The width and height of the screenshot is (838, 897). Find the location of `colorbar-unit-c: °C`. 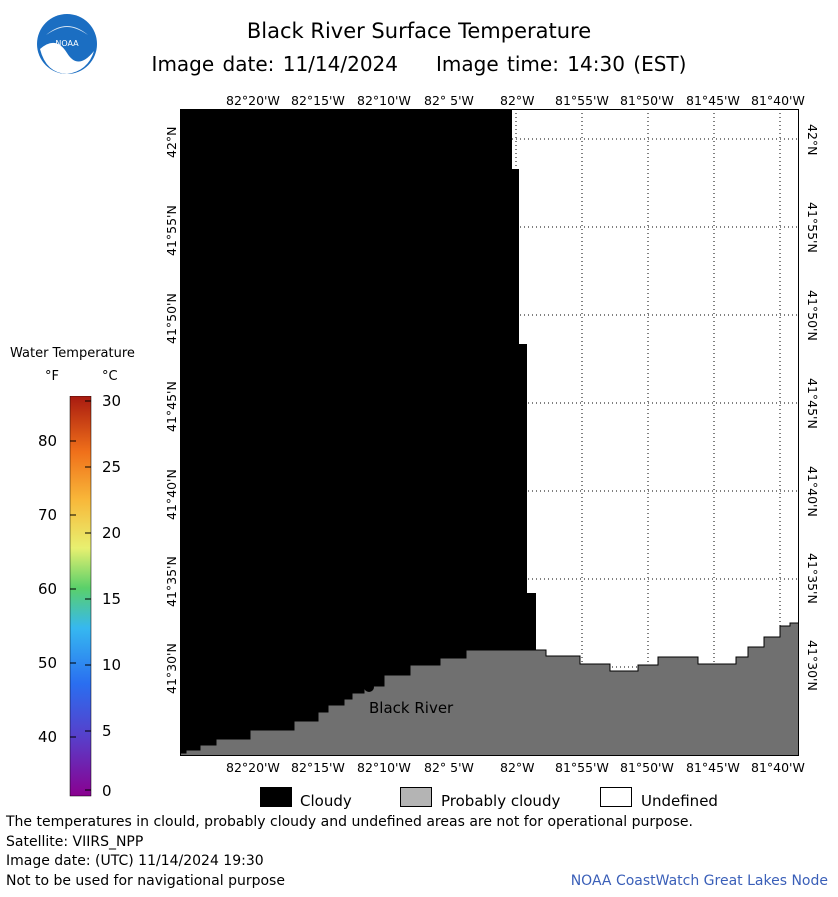

colorbar-unit-c: °C is located at coordinates (110, 376).